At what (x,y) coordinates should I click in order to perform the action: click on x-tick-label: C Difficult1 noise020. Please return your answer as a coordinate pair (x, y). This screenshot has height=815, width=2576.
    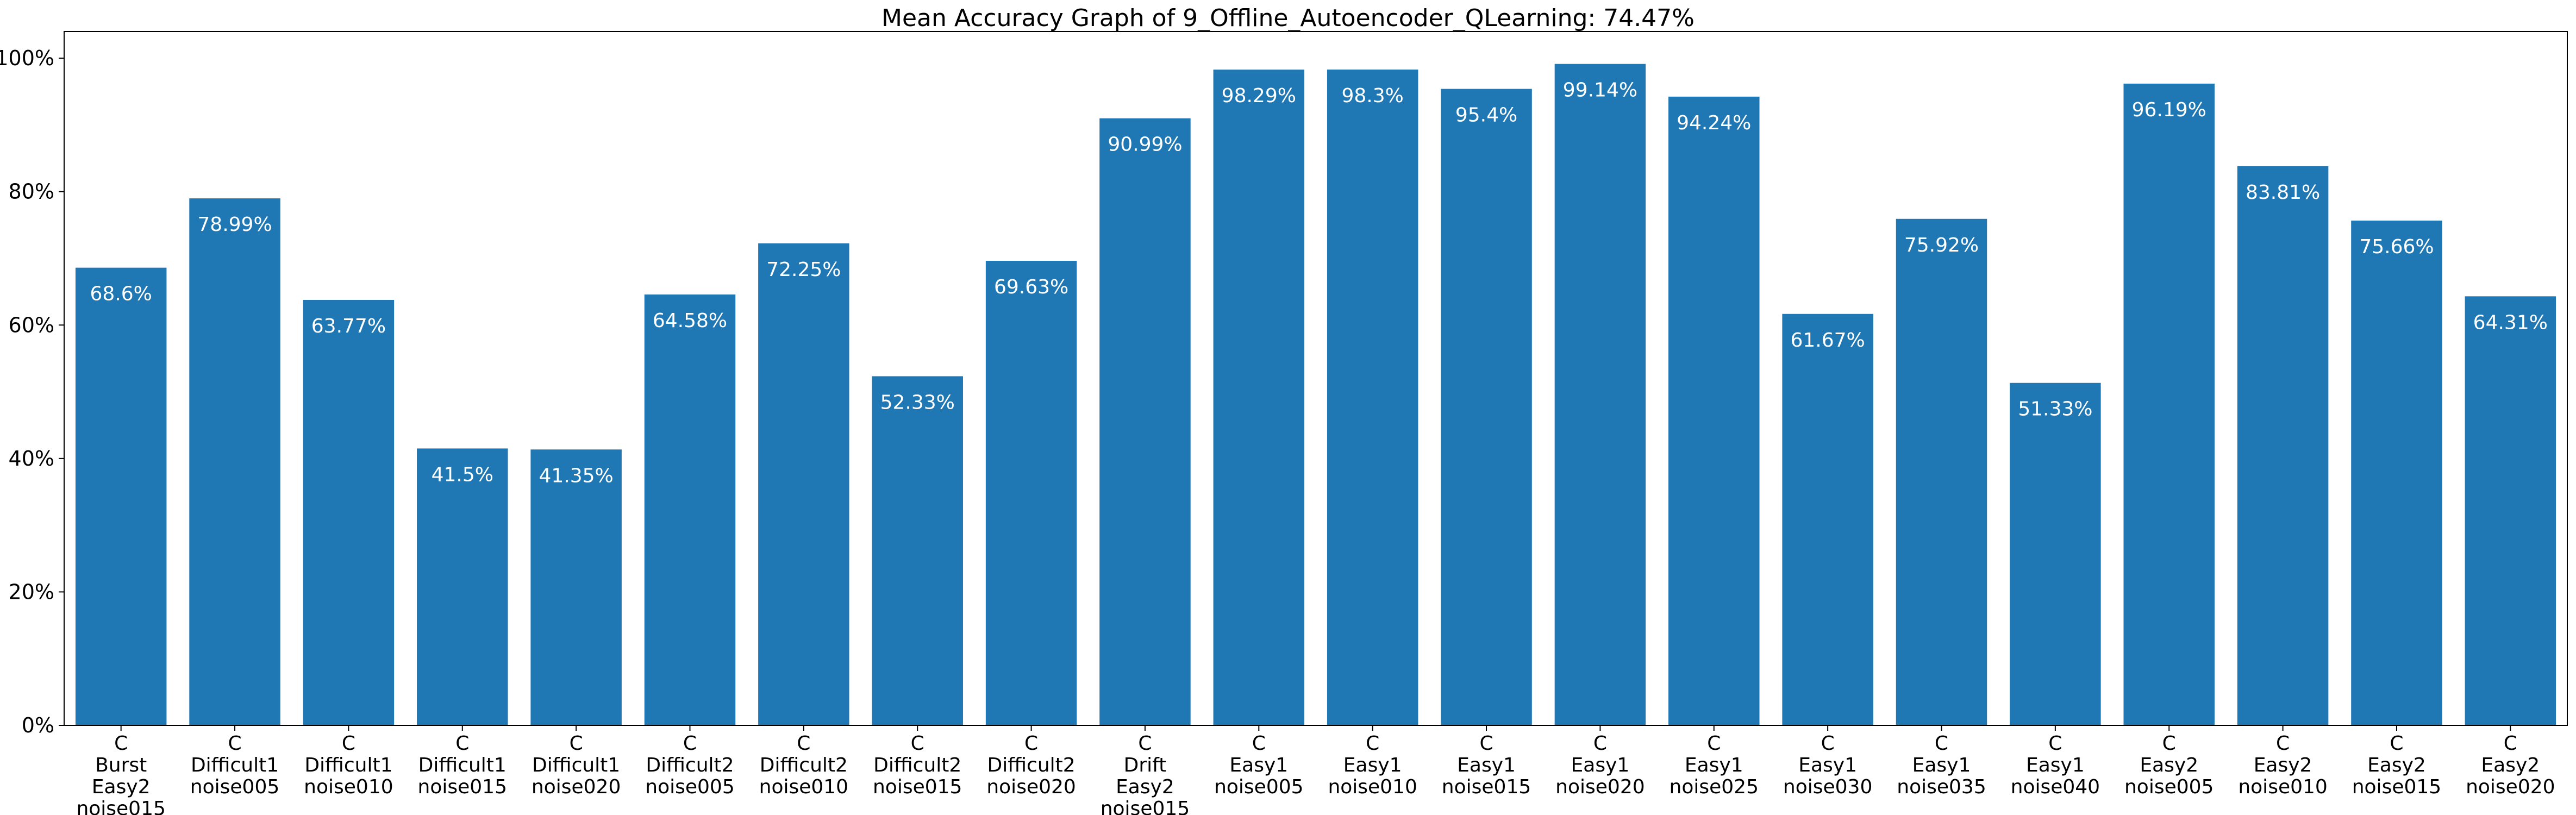
    Looking at the image, I should click on (576, 765).